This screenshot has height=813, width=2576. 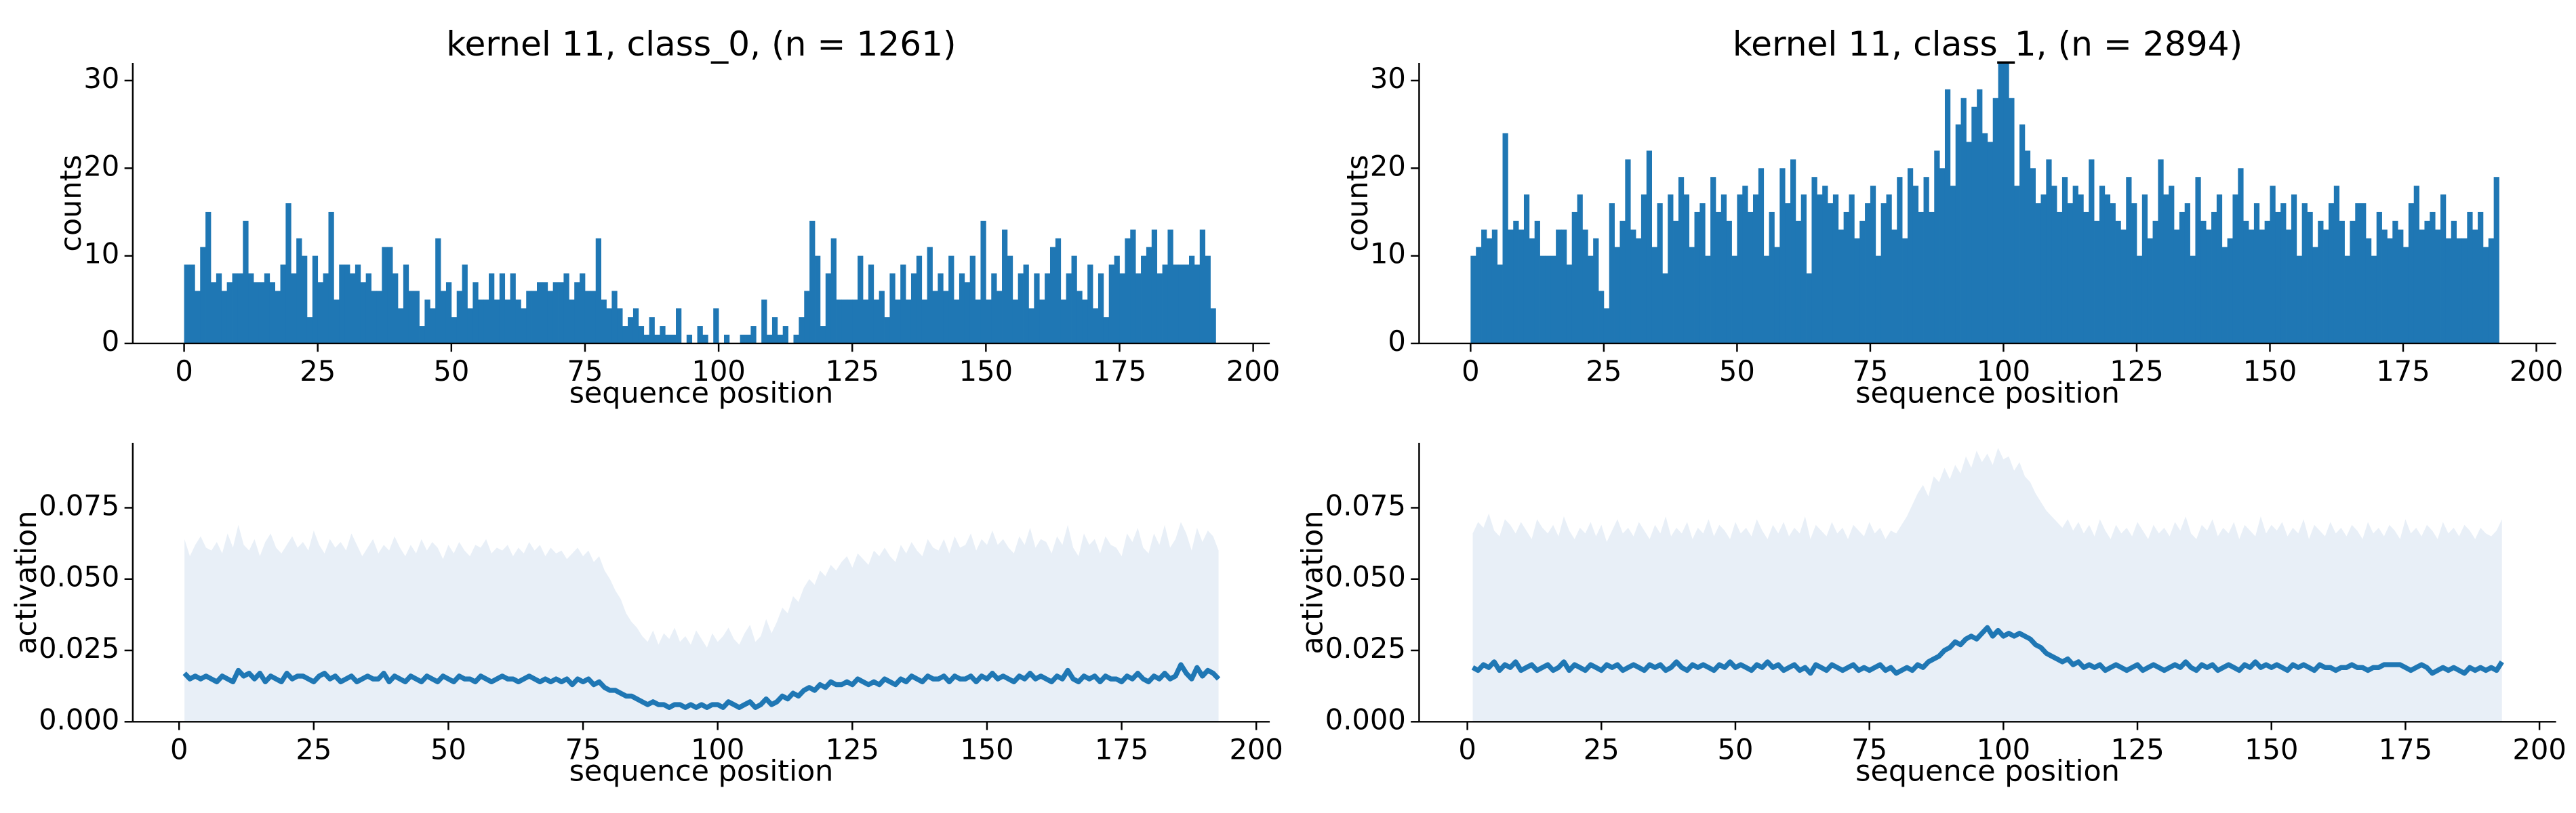 What do you see at coordinates (2536, 371) in the screenshot?
I see `x-tick-label: 200` at bounding box center [2536, 371].